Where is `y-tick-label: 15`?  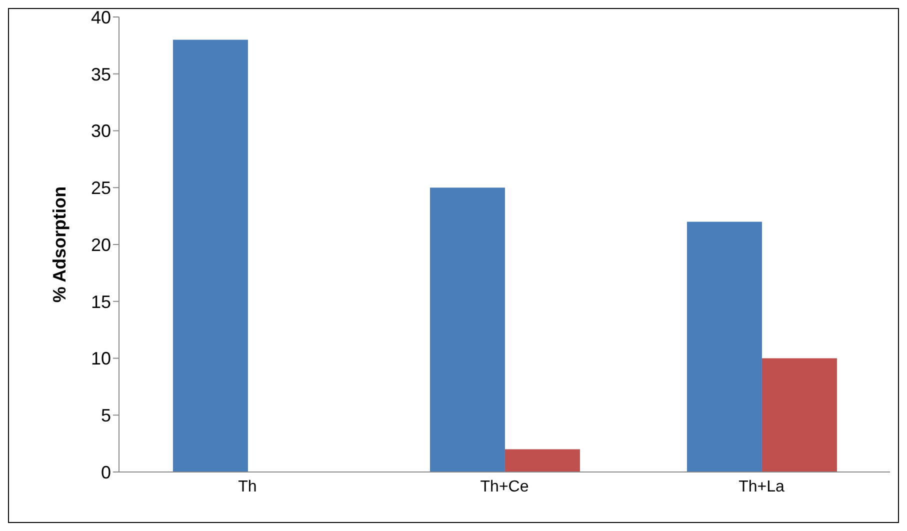 y-tick-label: 15 is located at coordinates (100, 302).